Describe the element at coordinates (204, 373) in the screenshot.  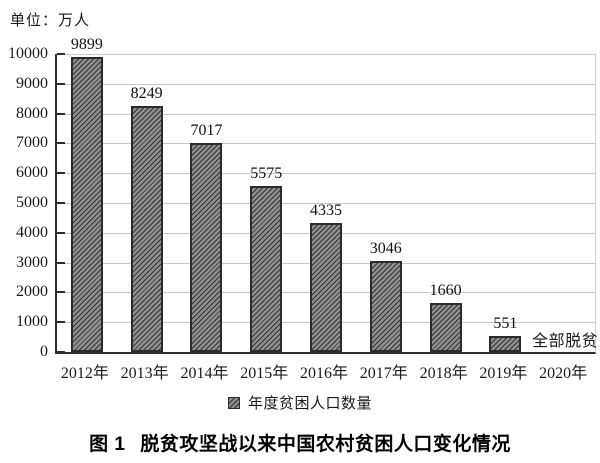
I see `x-tick-label: 2014年` at that location.